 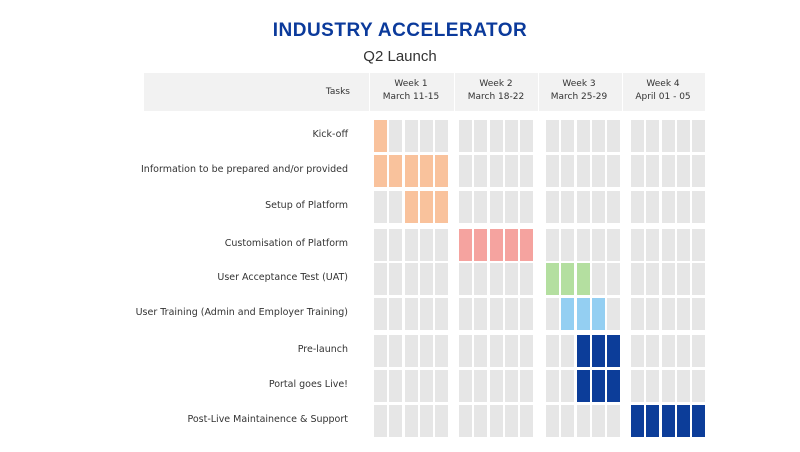 What do you see at coordinates (267, 419) in the screenshot?
I see `task-label: Post-Live Maintainence & Support` at bounding box center [267, 419].